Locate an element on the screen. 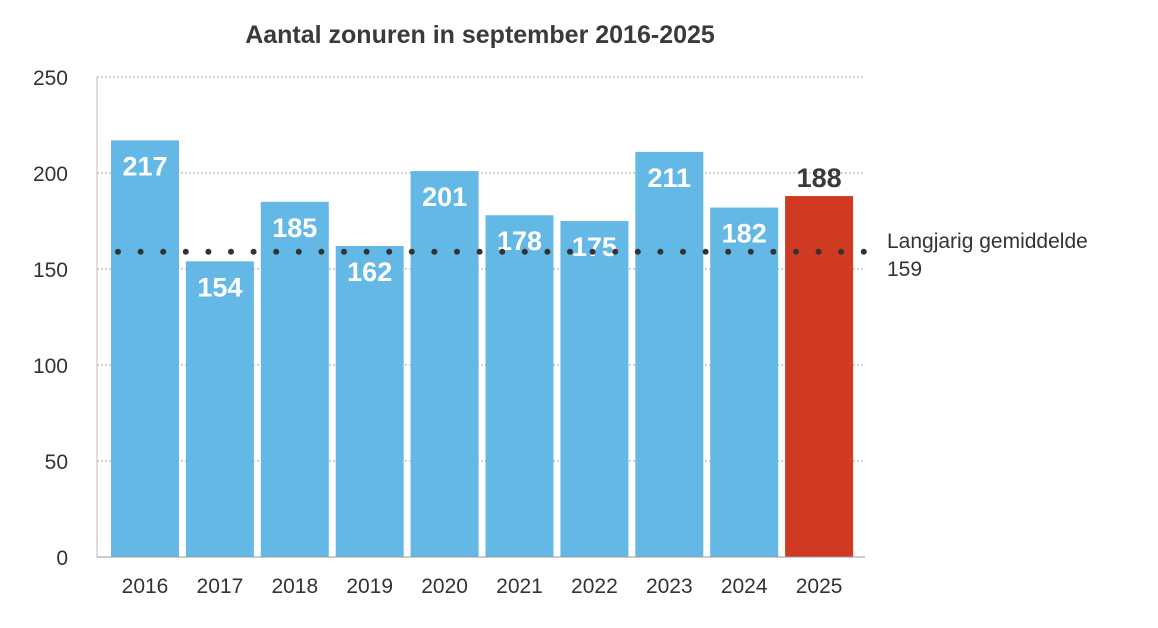  bar-value-label: 175 is located at coordinates (594, 247).